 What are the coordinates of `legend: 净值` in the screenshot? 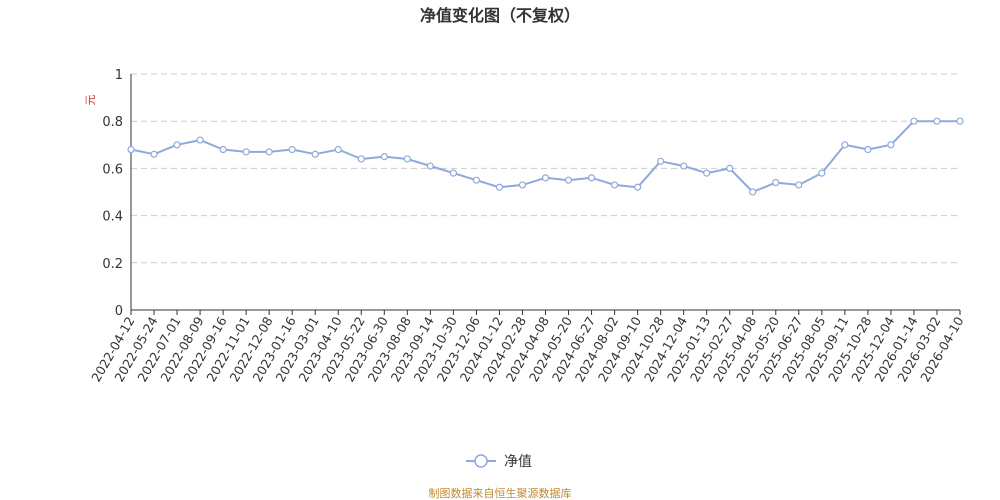 It's located at (499, 462).